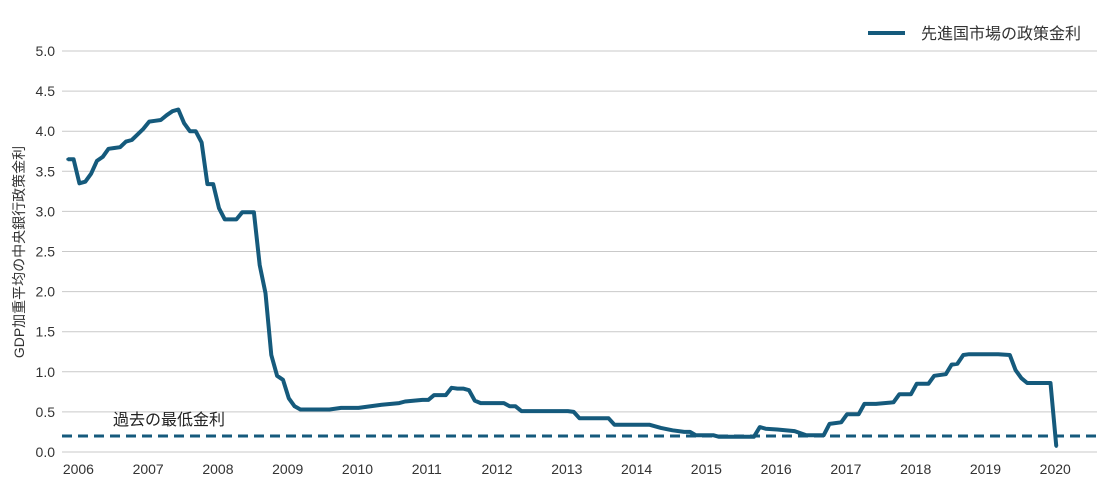  Describe the element at coordinates (427, 469) in the screenshot. I see `x-tick-label: 2011` at that location.